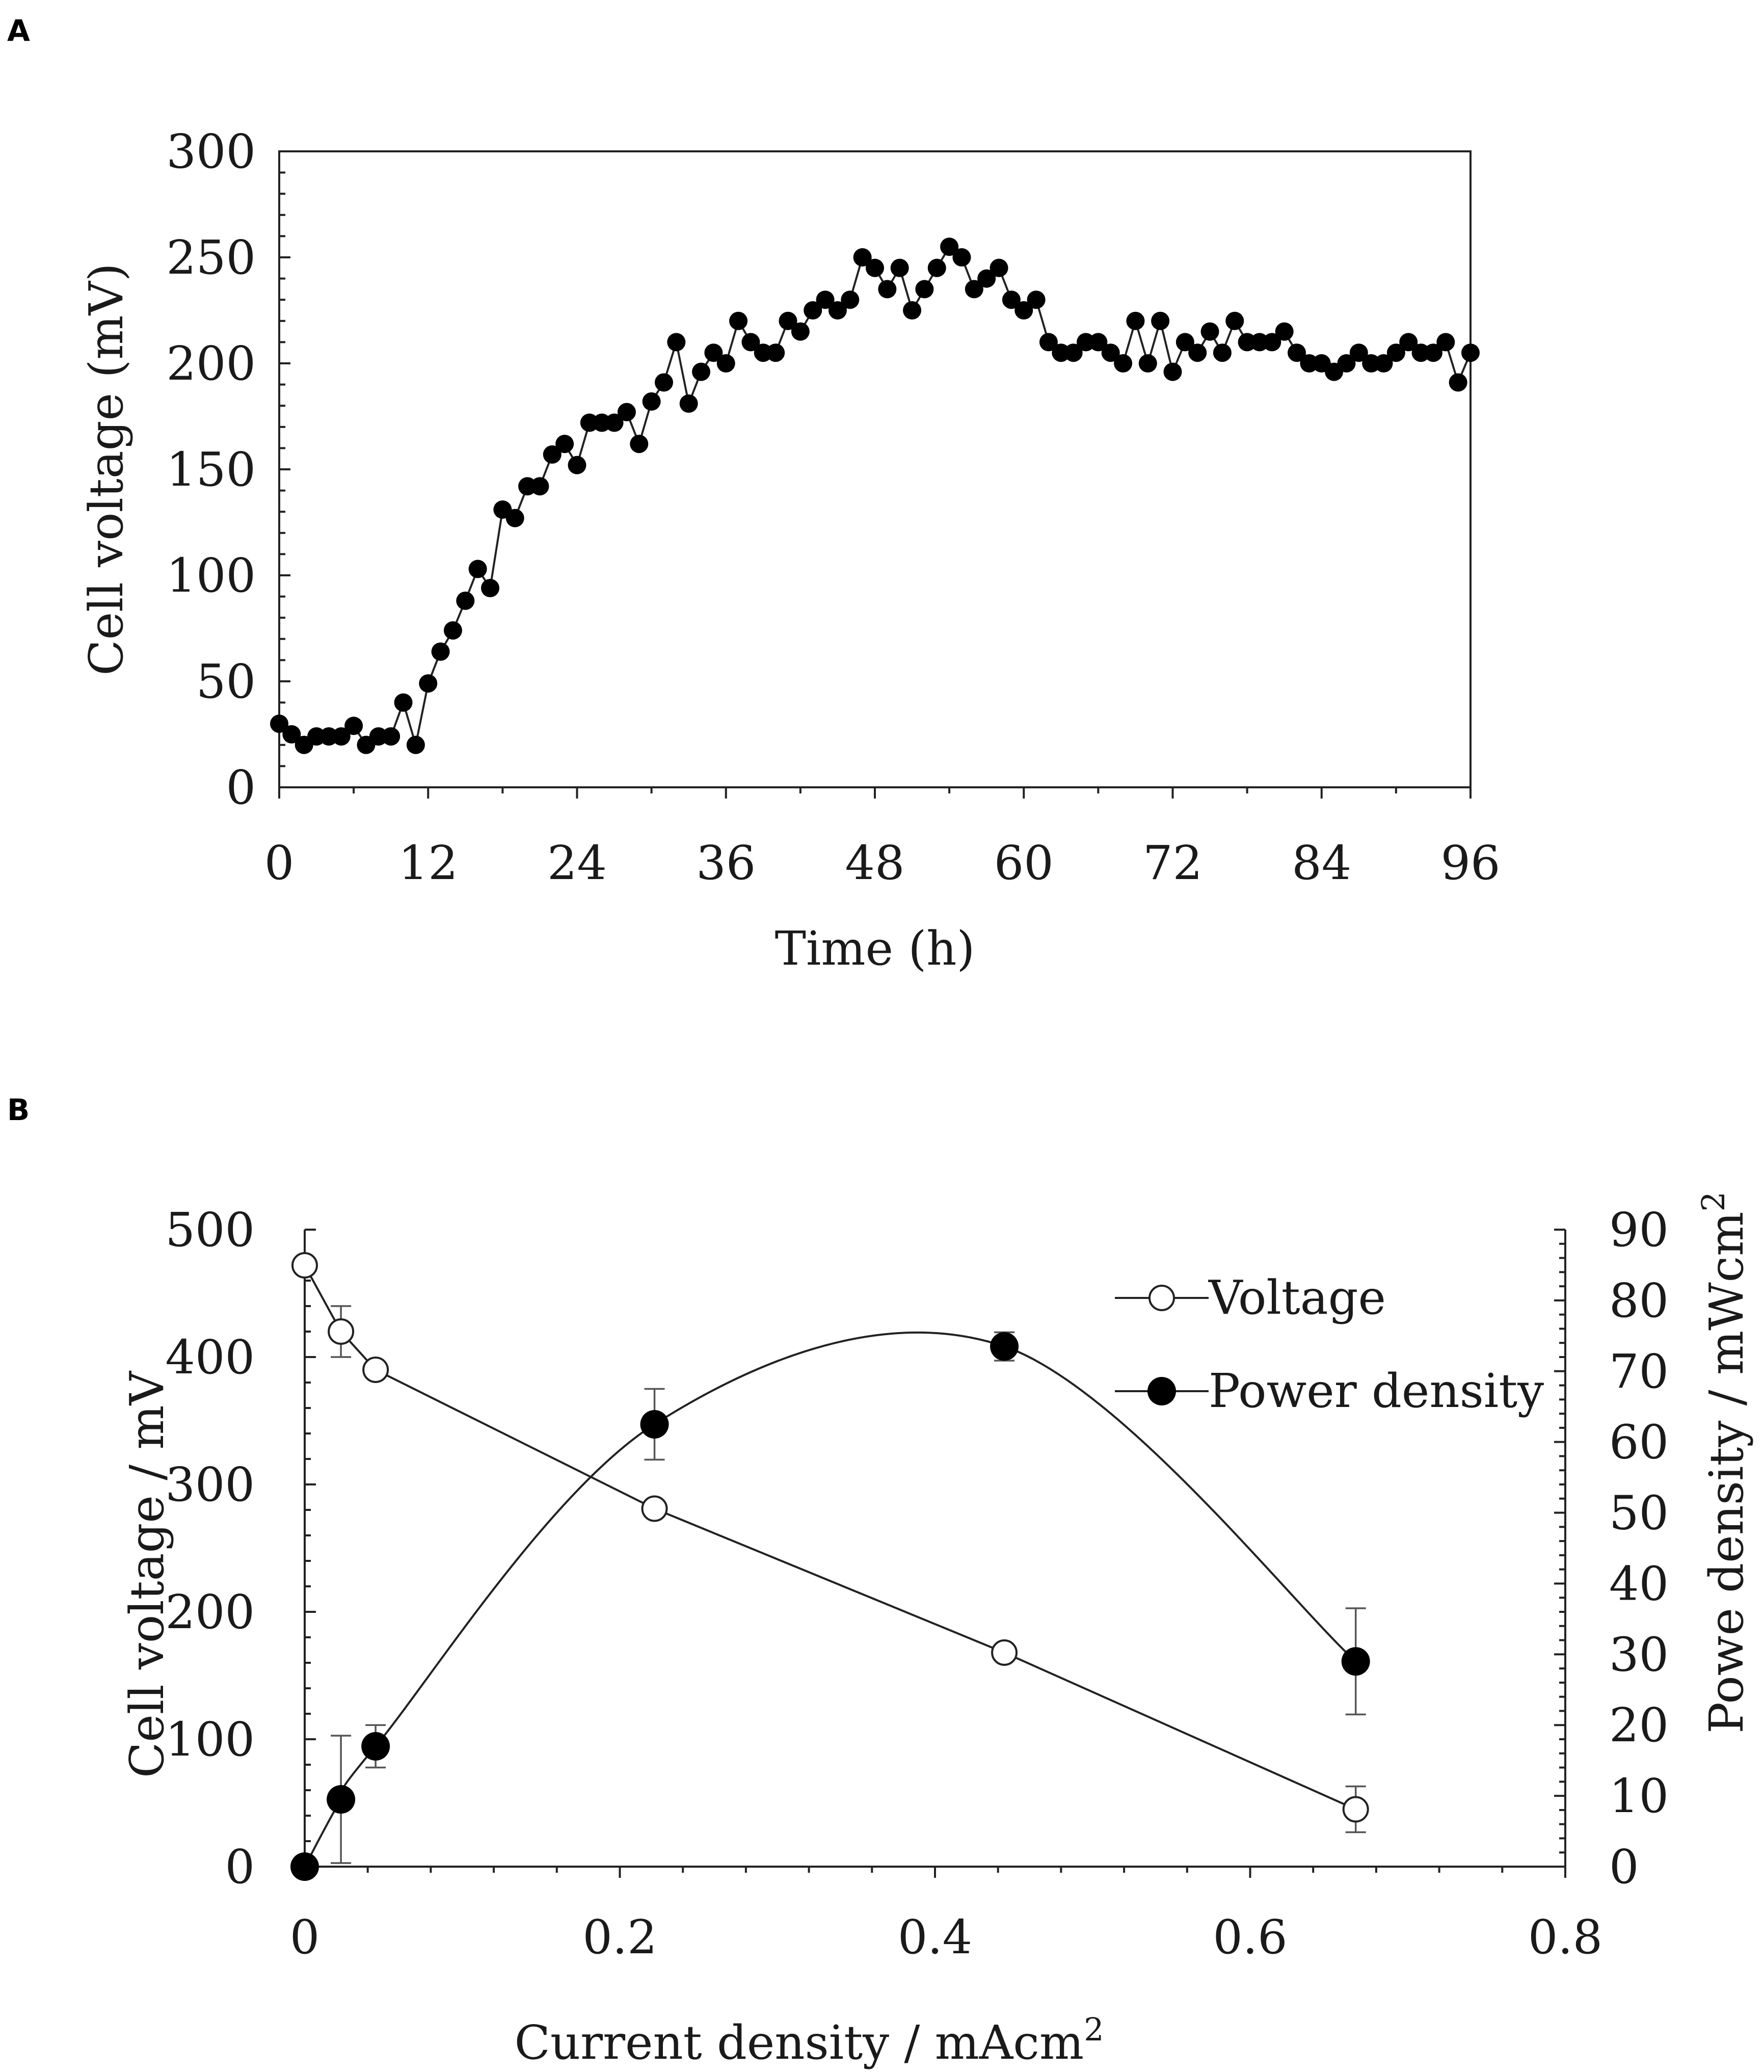  Describe the element at coordinates (210, 1230) in the screenshot. I see `panel-b-y-tick-label: 500` at that location.